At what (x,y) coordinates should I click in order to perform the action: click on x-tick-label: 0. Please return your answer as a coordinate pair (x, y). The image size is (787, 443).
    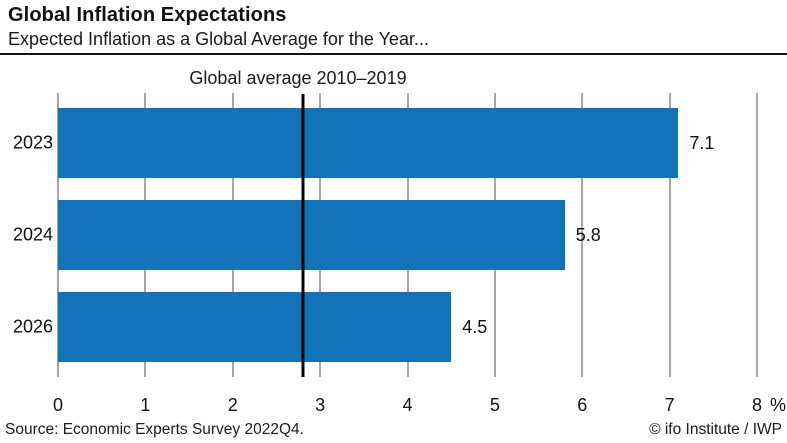
    Looking at the image, I should click on (58, 405).